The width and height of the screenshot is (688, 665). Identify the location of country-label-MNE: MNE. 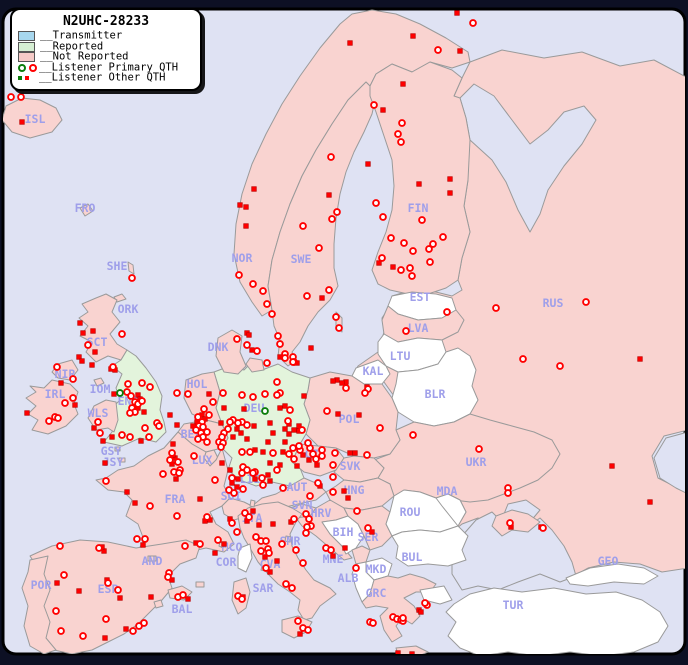
(333, 559).